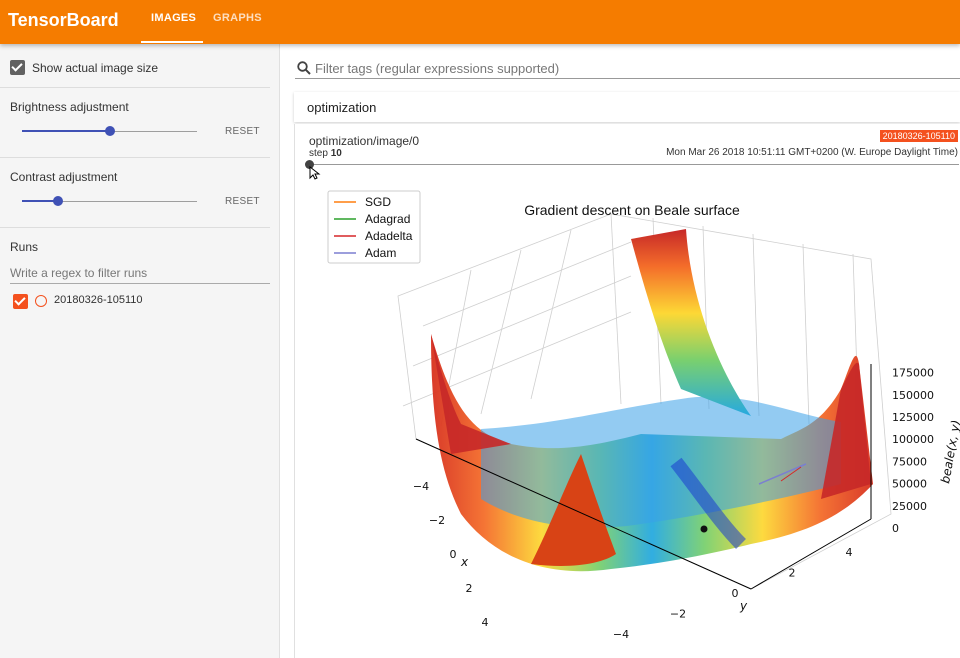 The image size is (960, 658). Describe the element at coordinates (437, 520) in the screenshot. I see `x-tick-label: −2` at that location.